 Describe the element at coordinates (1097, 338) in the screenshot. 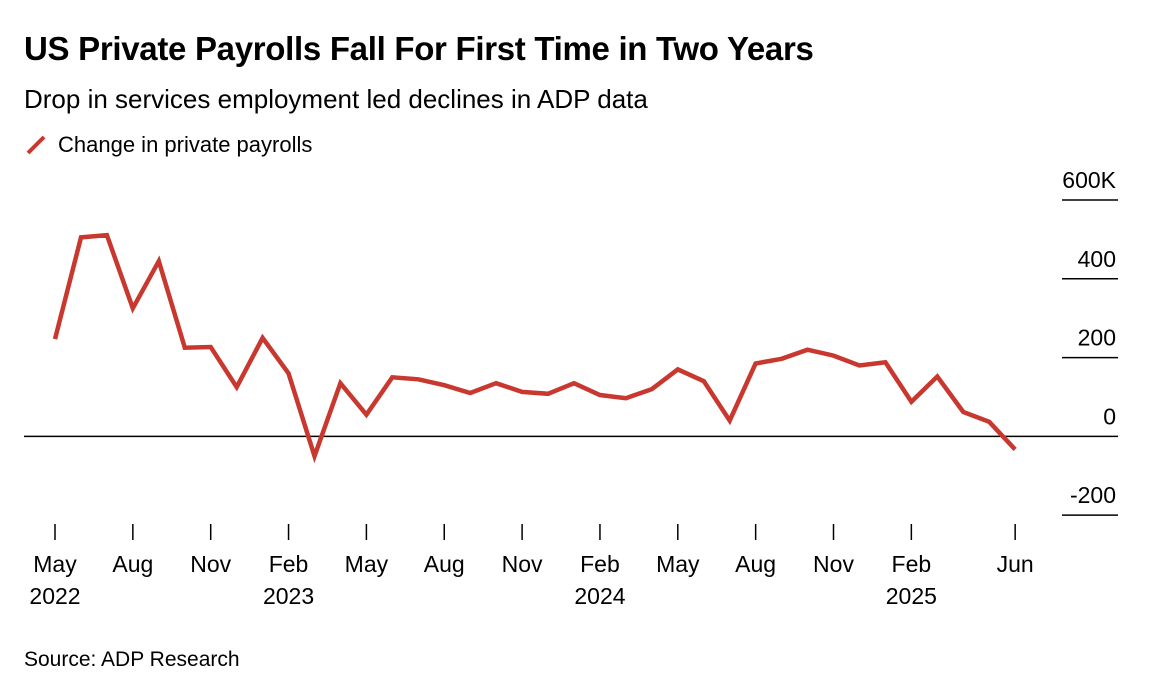

I see `y-tick-label: 200` at that location.